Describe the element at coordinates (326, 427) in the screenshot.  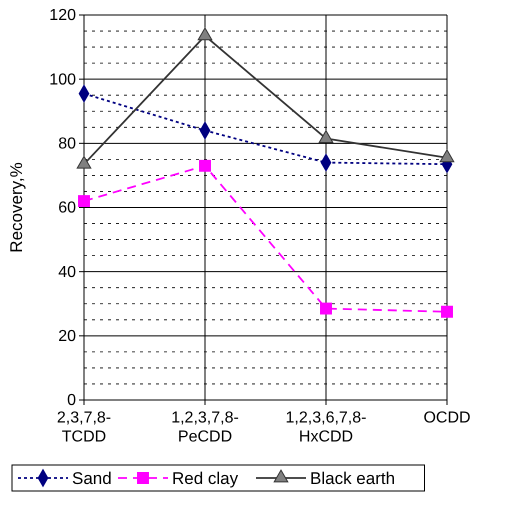
I see `x-tick-label: 1,2,3,6,7,8-HxCDD` at that location.